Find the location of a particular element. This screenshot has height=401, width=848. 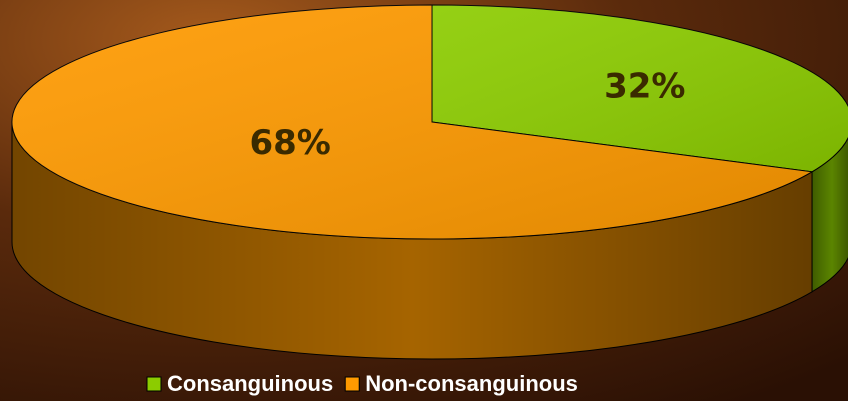

data-label: 68% is located at coordinates (289, 143).